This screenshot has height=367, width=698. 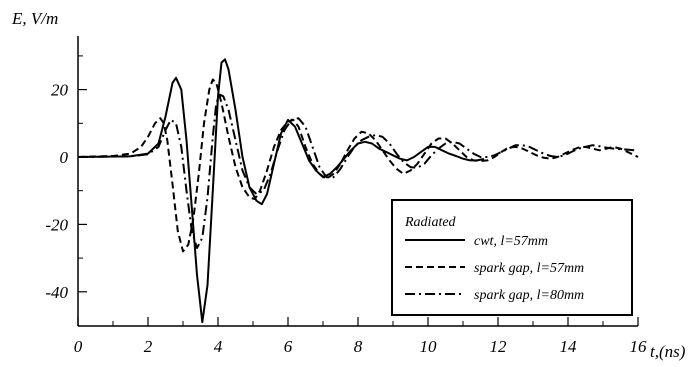 What do you see at coordinates (56, 224) in the screenshot?
I see `y-tick-label: -20` at bounding box center [56, 224].